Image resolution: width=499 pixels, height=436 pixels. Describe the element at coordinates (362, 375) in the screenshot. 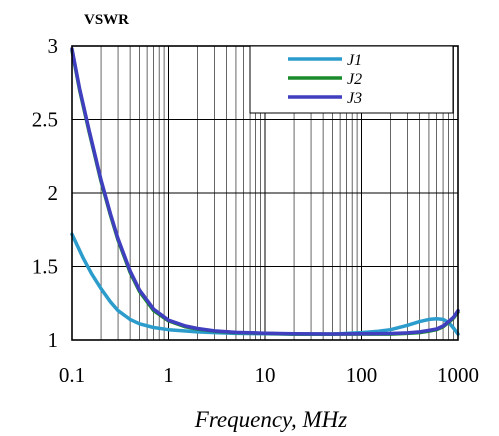

I see `x-tick-label: 100` at that location.